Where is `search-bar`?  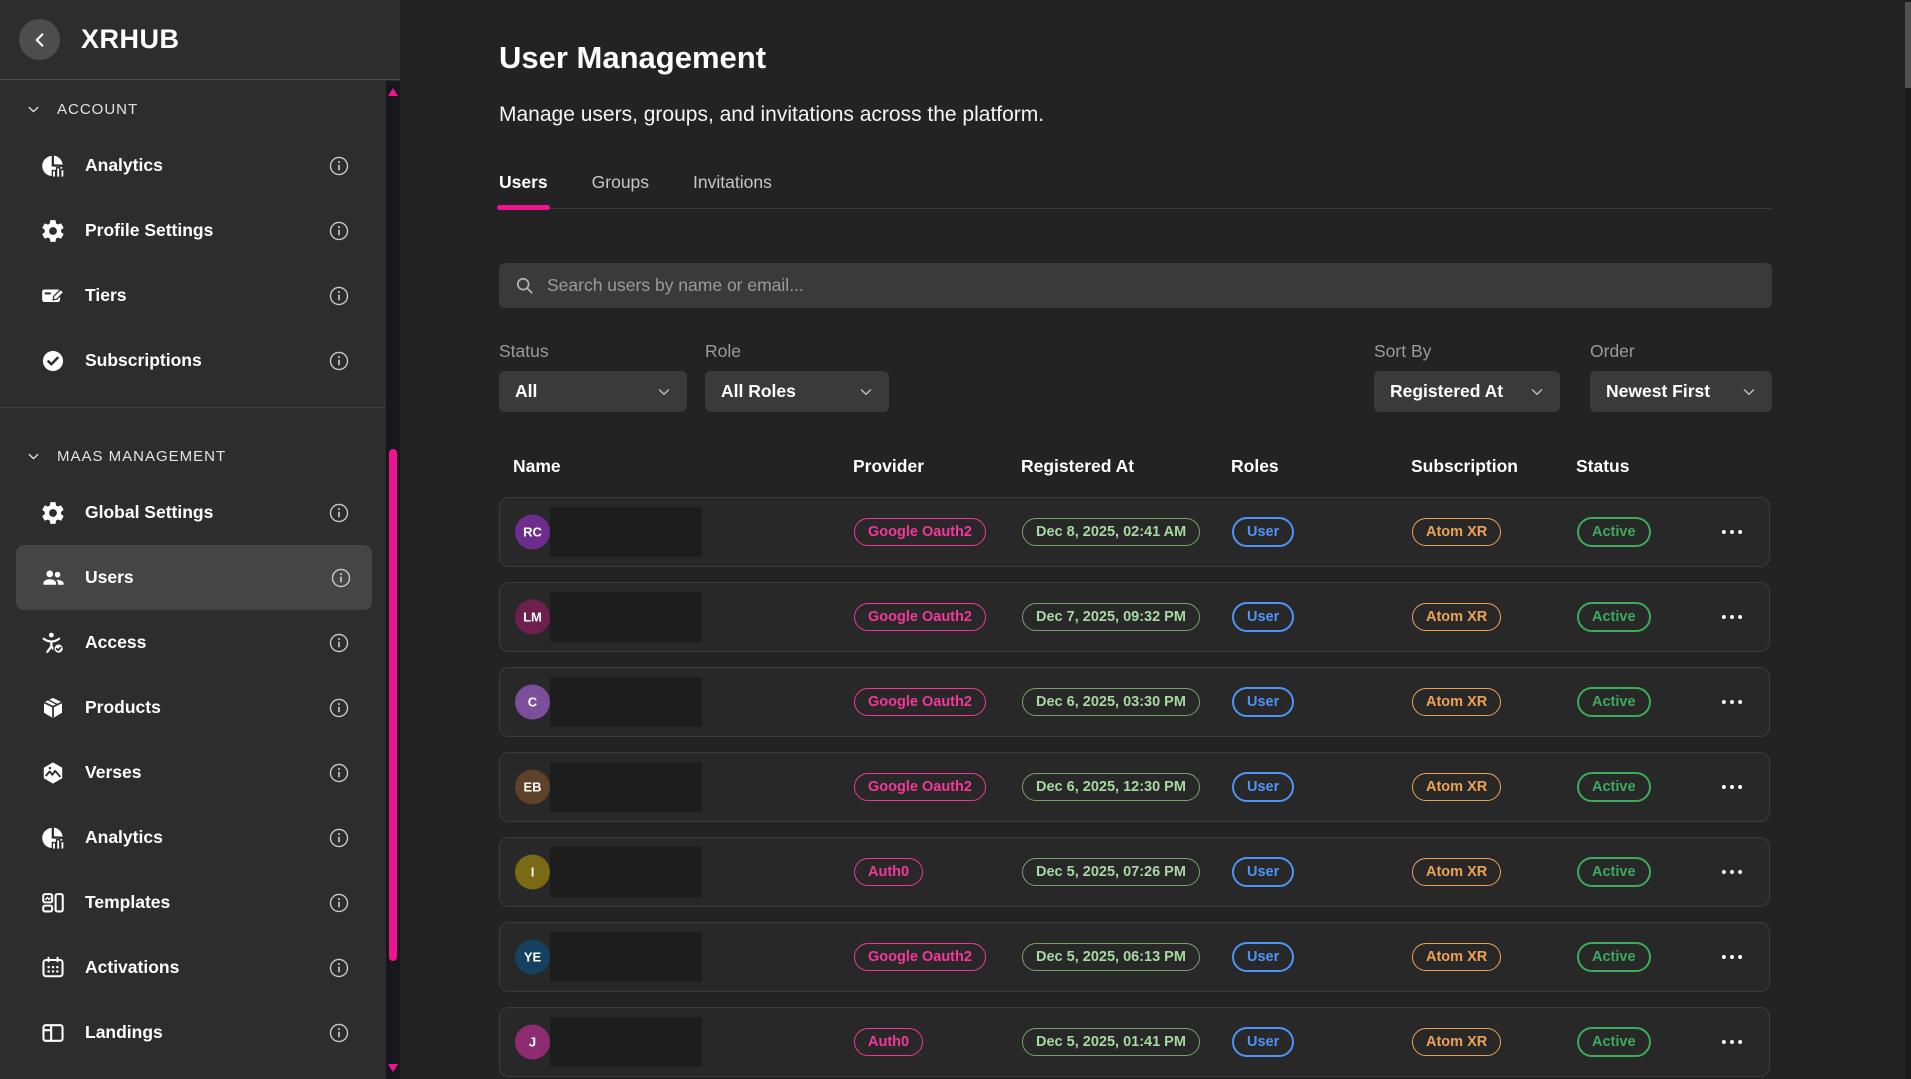
search-bar is located at coordinates (1135, 285).